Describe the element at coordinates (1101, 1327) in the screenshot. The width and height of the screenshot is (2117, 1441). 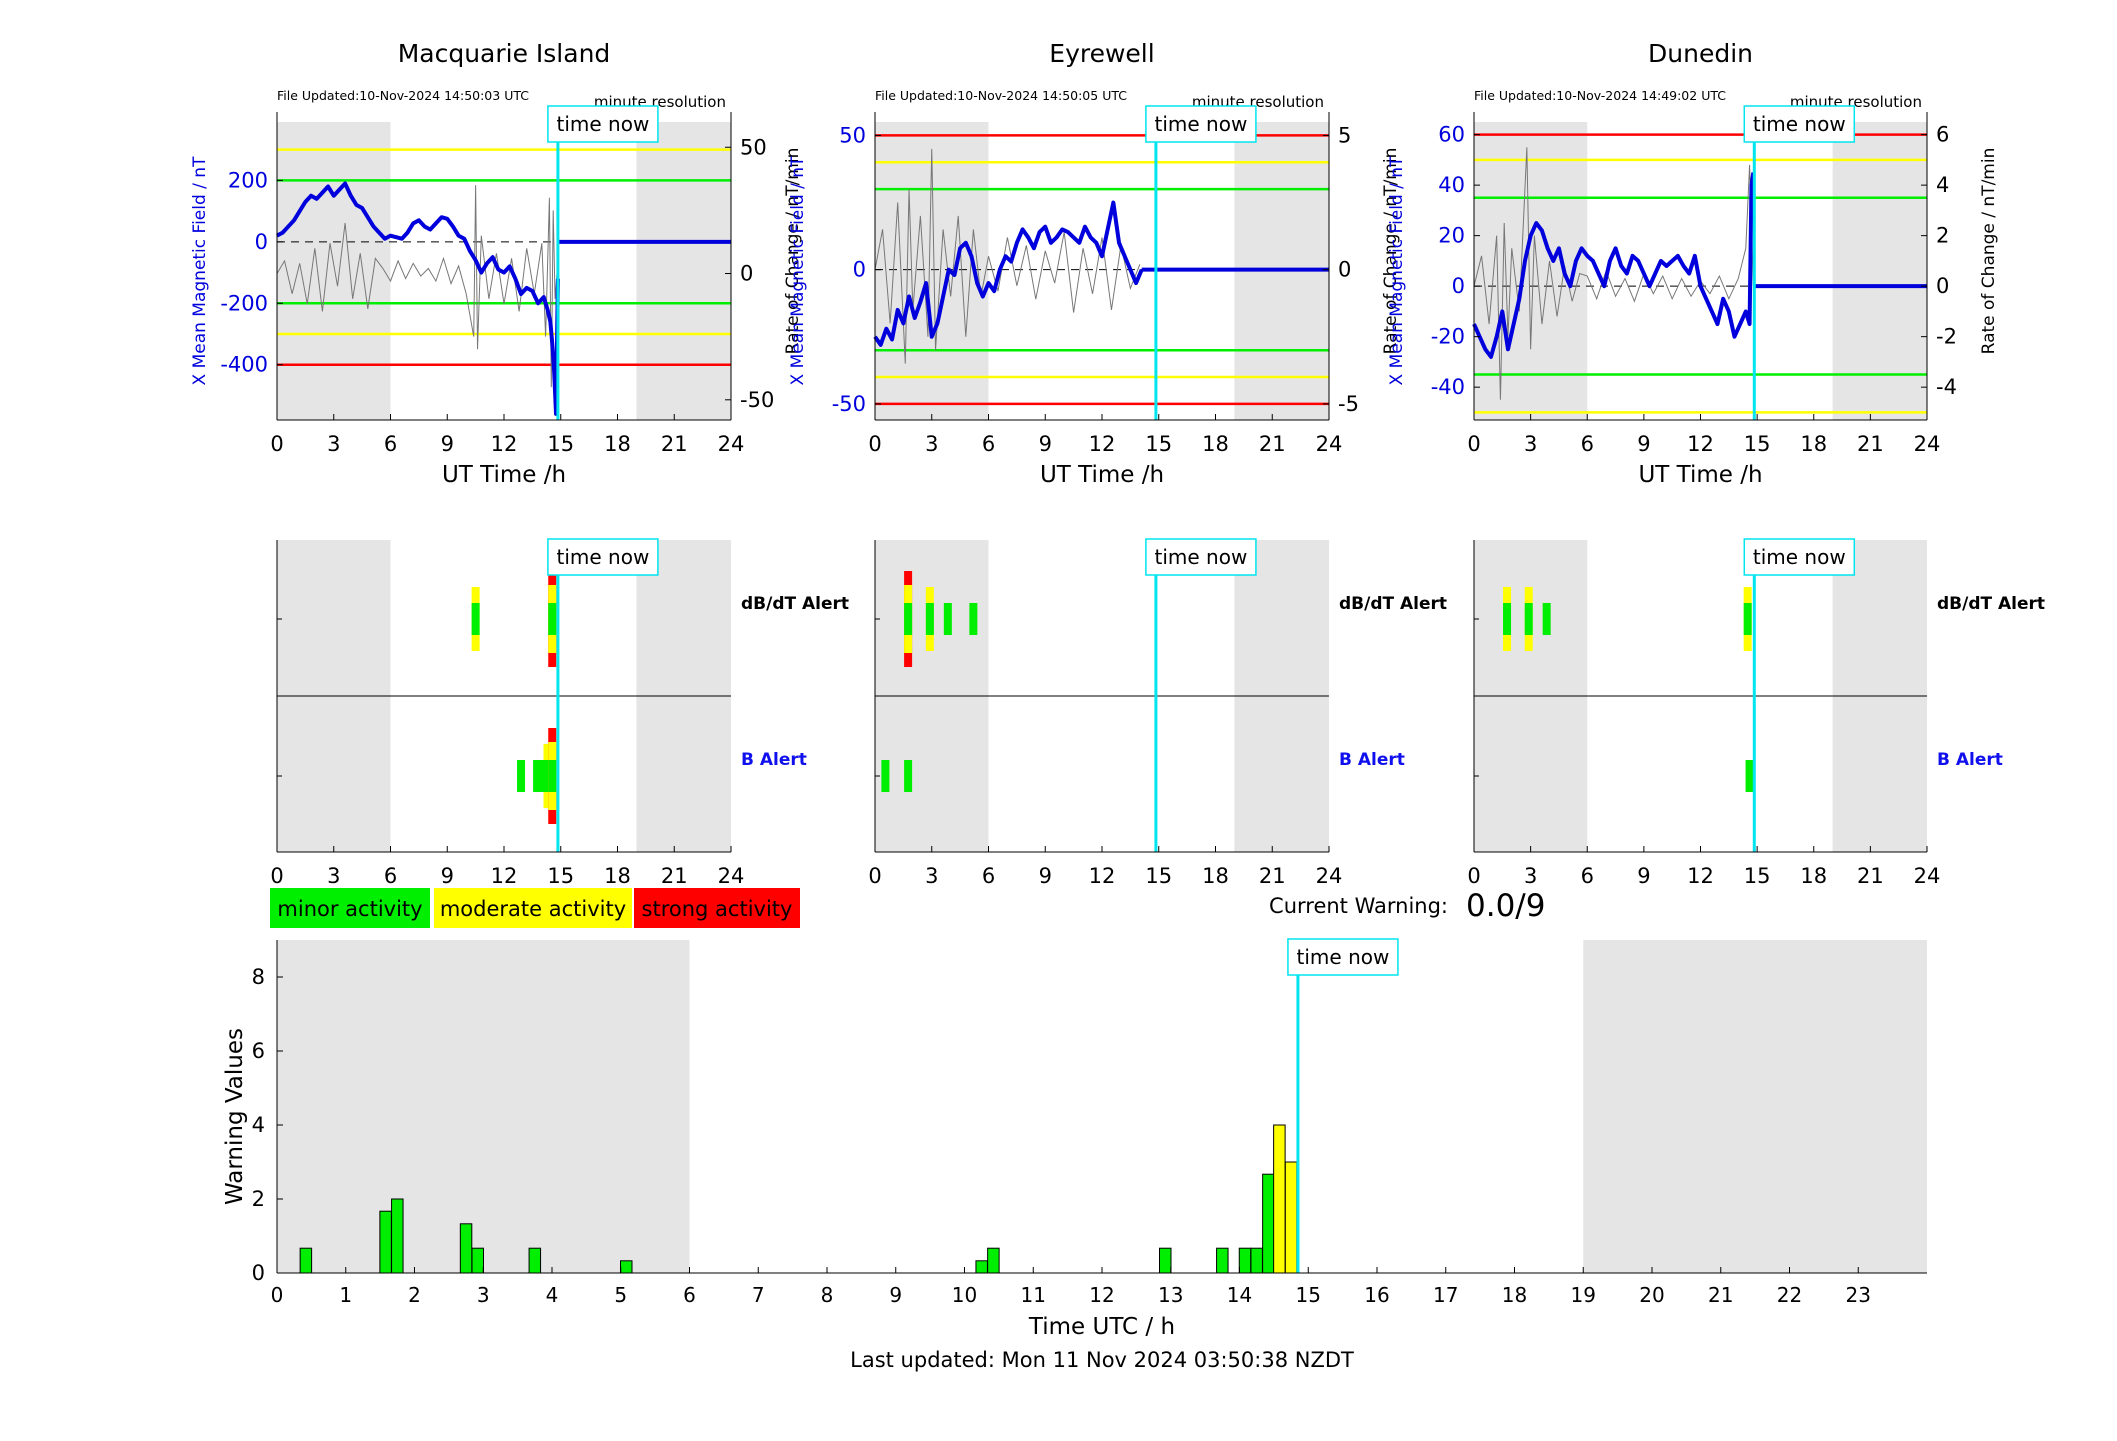
I see `x-axis-label: Time UTC / h` at that location.